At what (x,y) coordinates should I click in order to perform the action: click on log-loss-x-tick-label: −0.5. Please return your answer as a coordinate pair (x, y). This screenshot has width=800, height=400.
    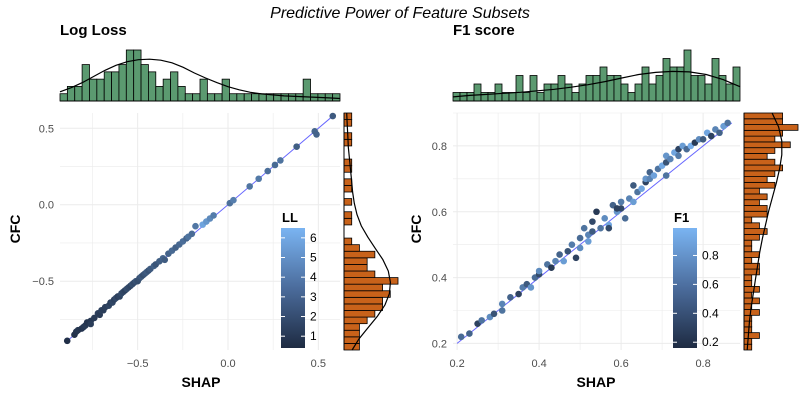
    Looking at the image, I should click on (138, 364).